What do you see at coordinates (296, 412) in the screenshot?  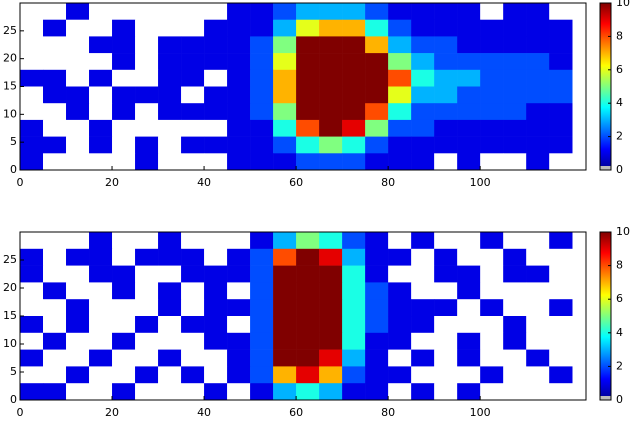 I see `x-tick-label: 60` at bounding box center [296, 412].